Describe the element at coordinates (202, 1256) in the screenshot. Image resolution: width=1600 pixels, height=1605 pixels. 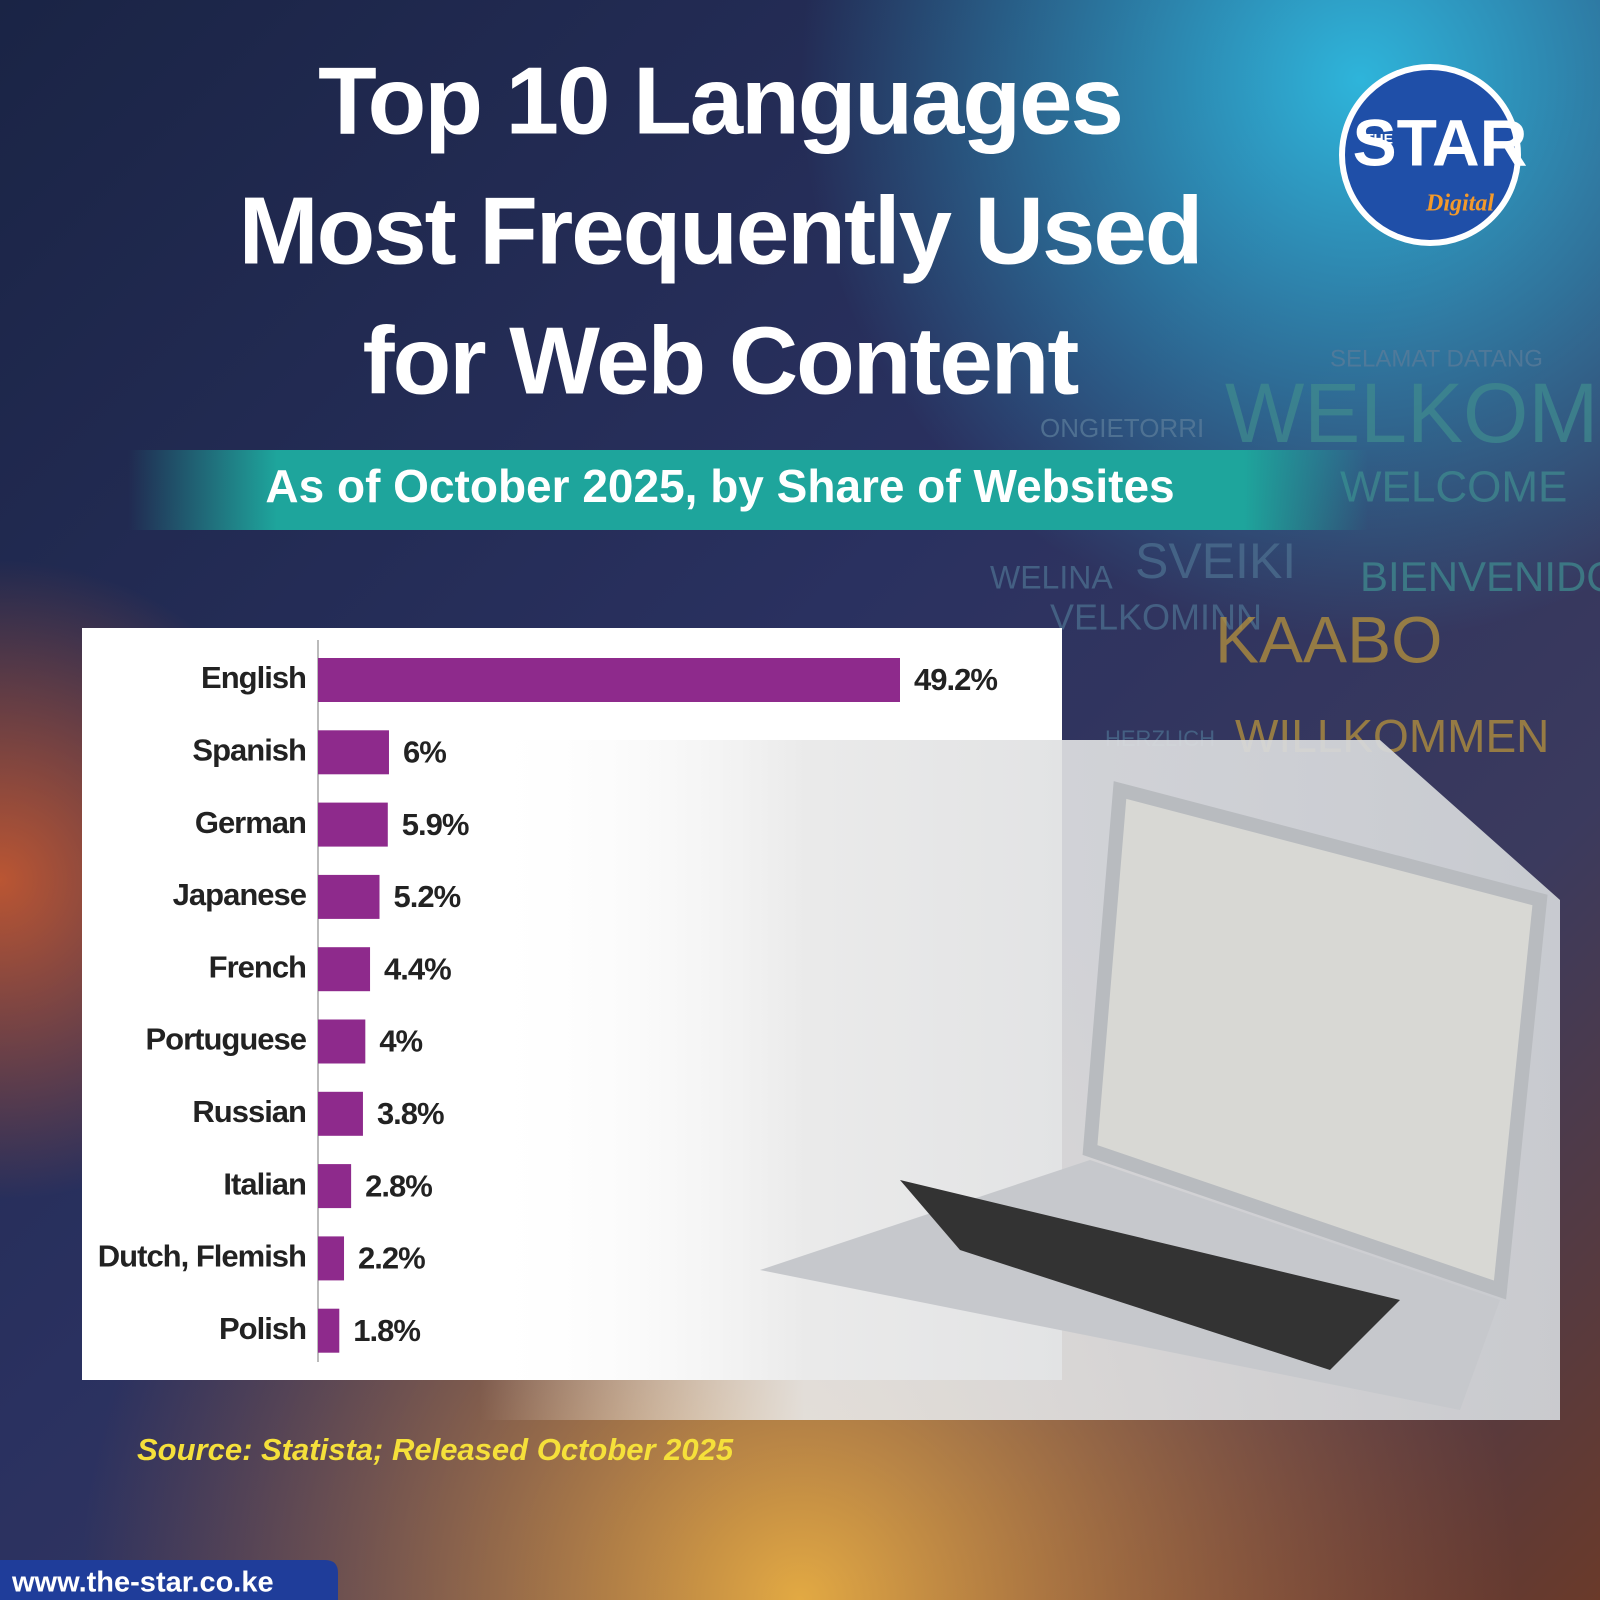
I see `category-label: Dutch, Flemish` at that location.